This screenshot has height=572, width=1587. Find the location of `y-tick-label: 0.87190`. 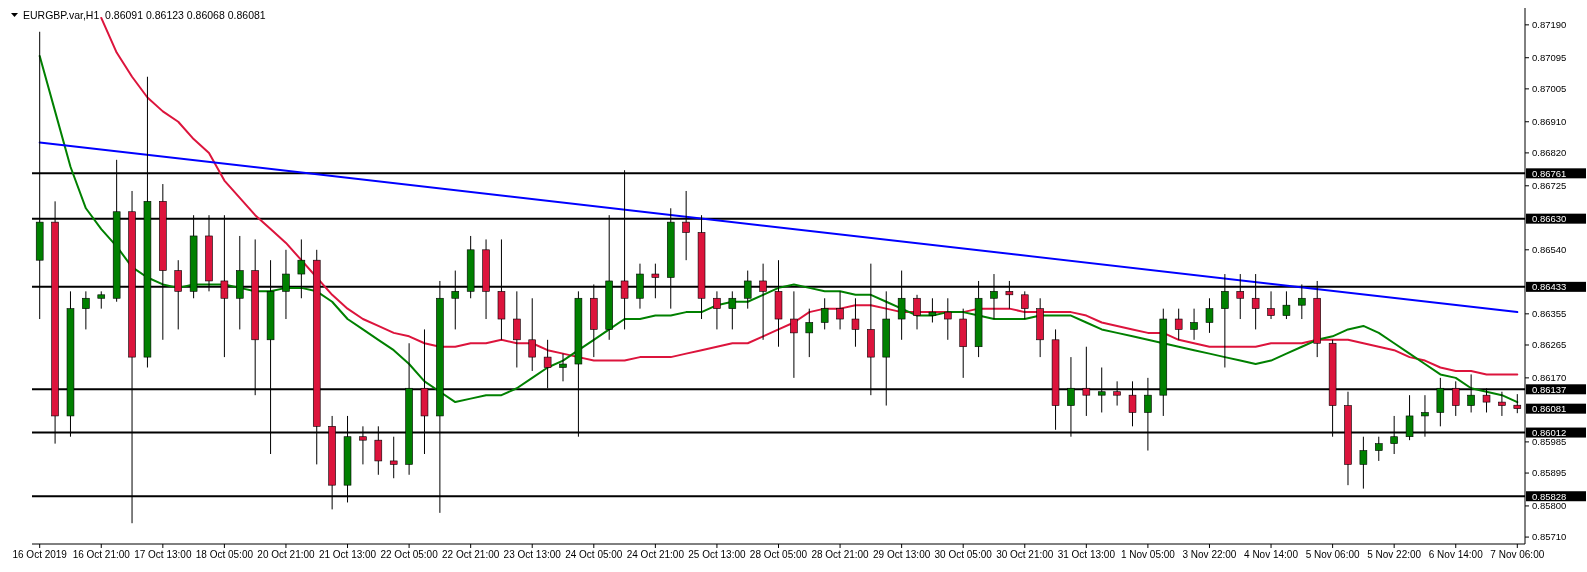

y-tick-label: 0.87190 is located at coordinates (1549, 25).